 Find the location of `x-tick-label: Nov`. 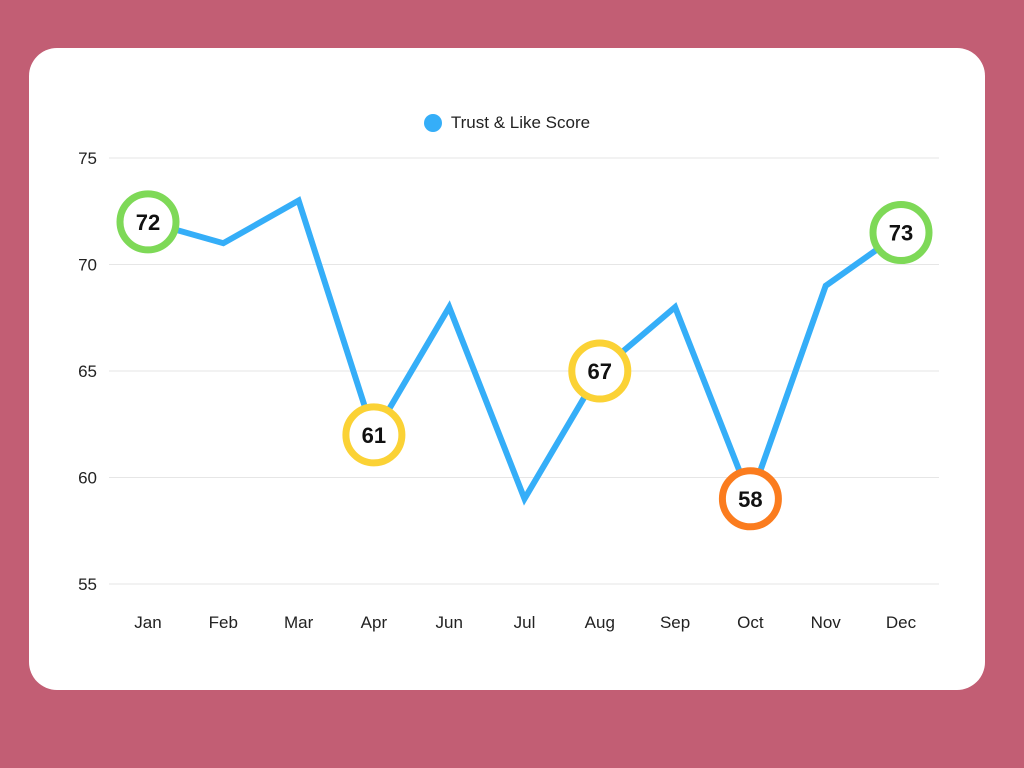

x-tick-label: Nov is located at coordinates (826, 622).